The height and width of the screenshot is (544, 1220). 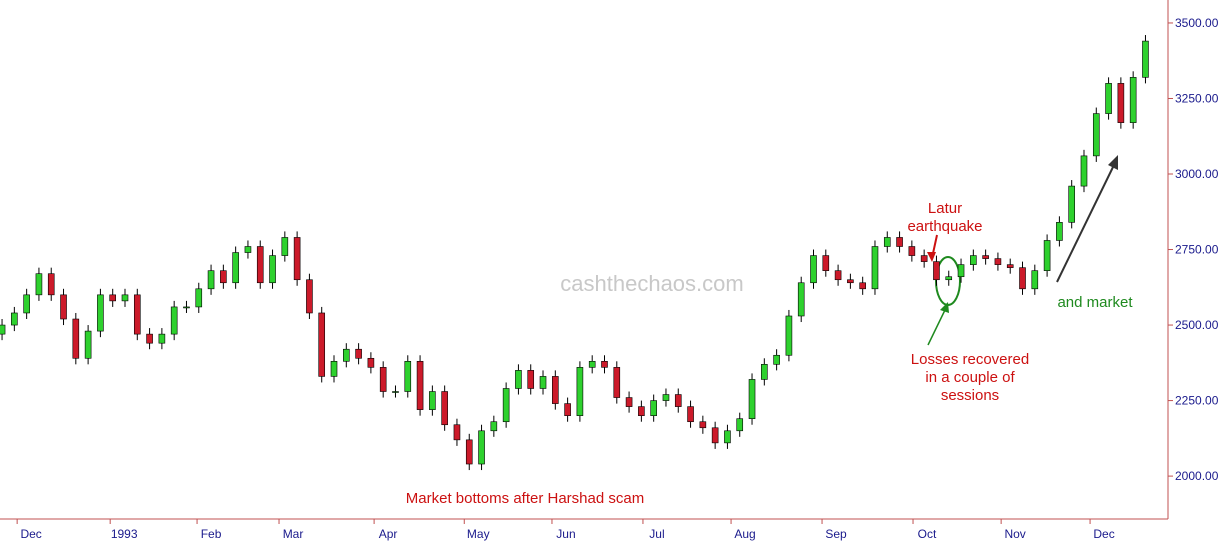 I want to click on x-tick-label: May, so click(x=478, y=534).